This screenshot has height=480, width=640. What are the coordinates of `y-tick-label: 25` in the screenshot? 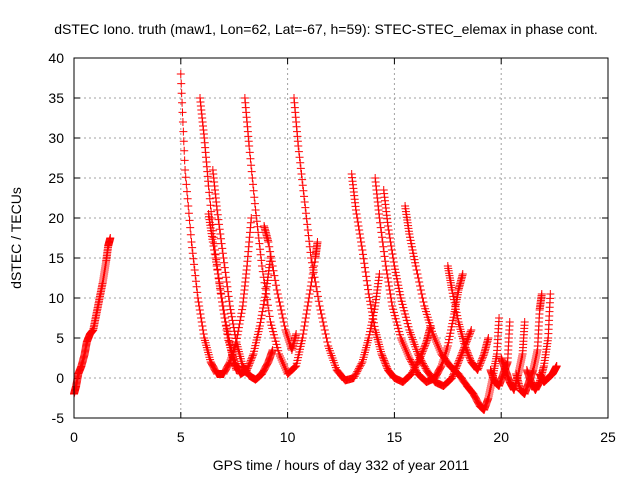 It's located at (56, 178).